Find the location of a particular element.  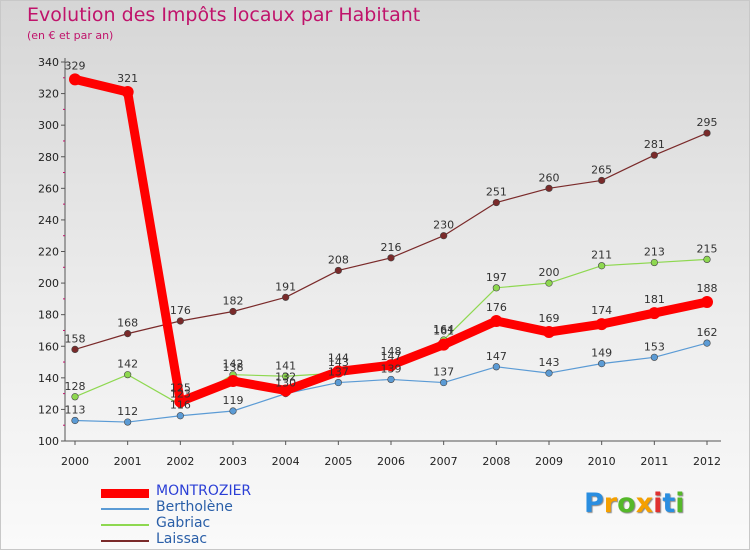

data-label: 197 is located at coordinates (496, 277).